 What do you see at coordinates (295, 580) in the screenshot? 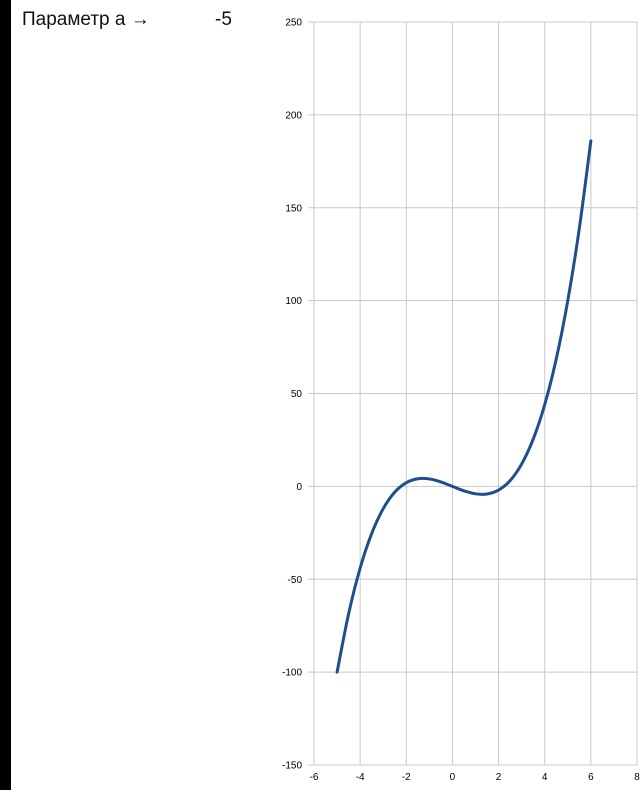
I see `y-tick-label: -50` at bounding box center [295, 580].